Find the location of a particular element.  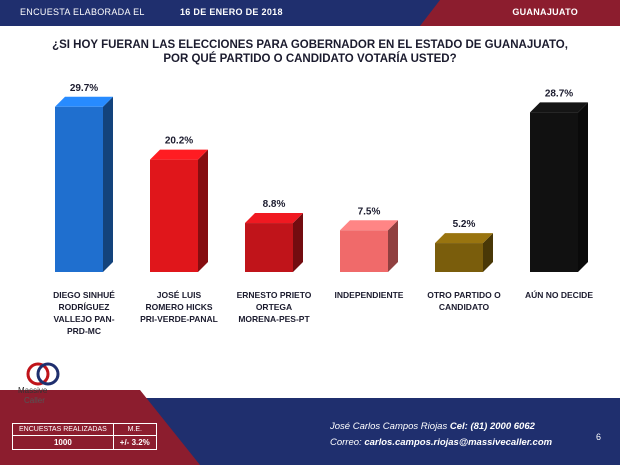

table-header-margin: M.E. is located at coordinates (134, 429).